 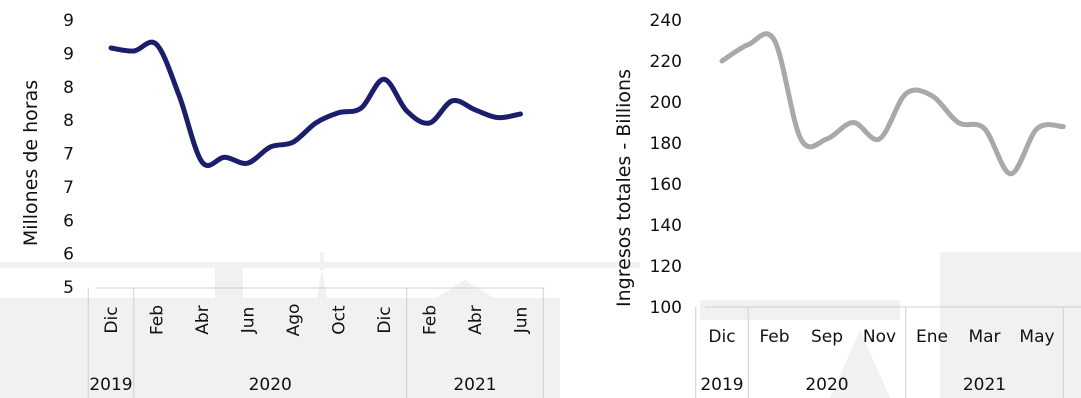 I want to click on y-tick-label: 160, so click(x=666, y=185).